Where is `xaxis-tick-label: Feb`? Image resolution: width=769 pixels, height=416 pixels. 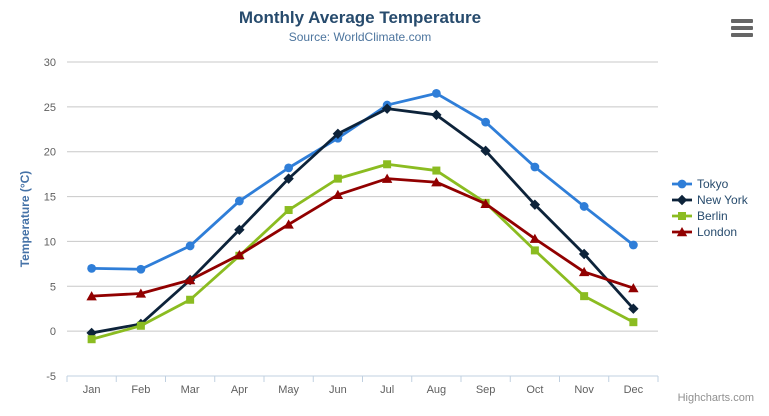
xaxis-tick-label: Feb is located at coordinates (140, 390).